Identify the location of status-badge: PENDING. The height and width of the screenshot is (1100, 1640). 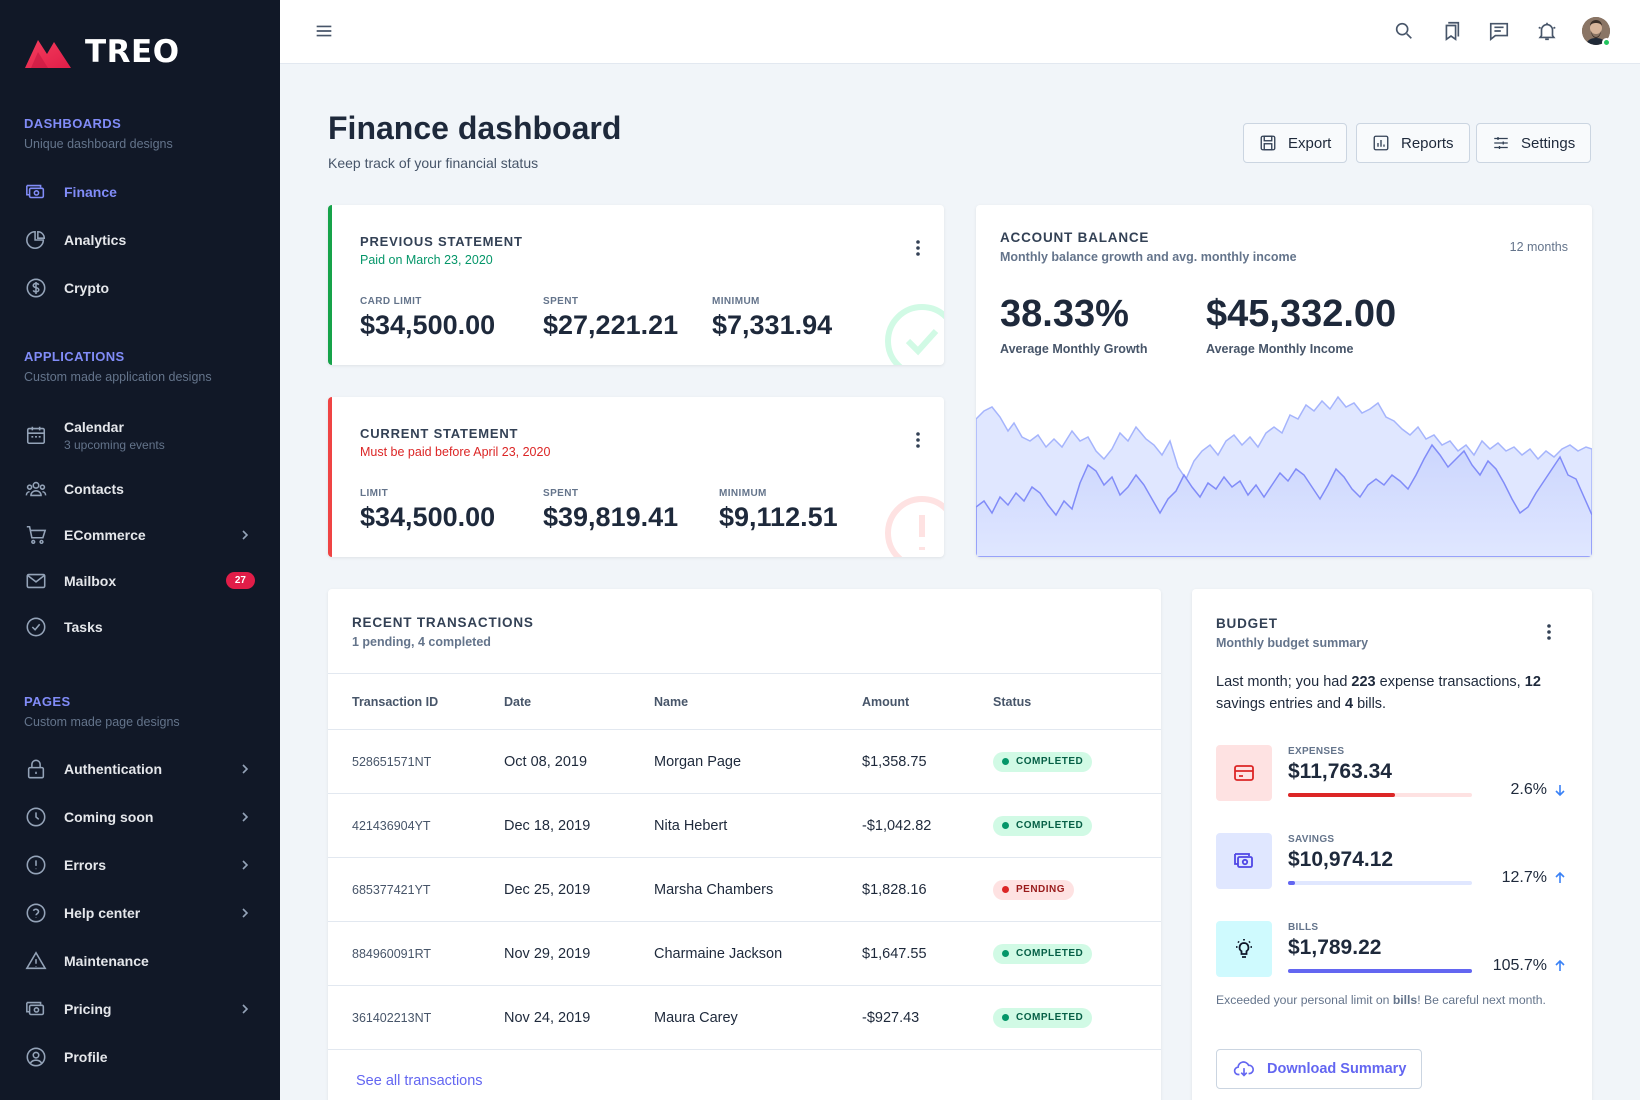
(1034, 889).